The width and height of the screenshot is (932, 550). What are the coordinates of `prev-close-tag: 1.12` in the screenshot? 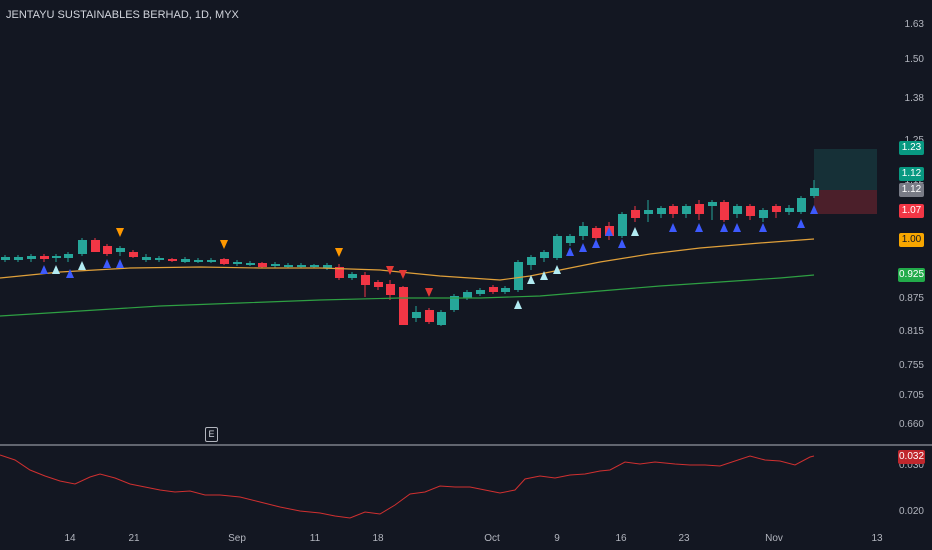 It's located at (911, 190).